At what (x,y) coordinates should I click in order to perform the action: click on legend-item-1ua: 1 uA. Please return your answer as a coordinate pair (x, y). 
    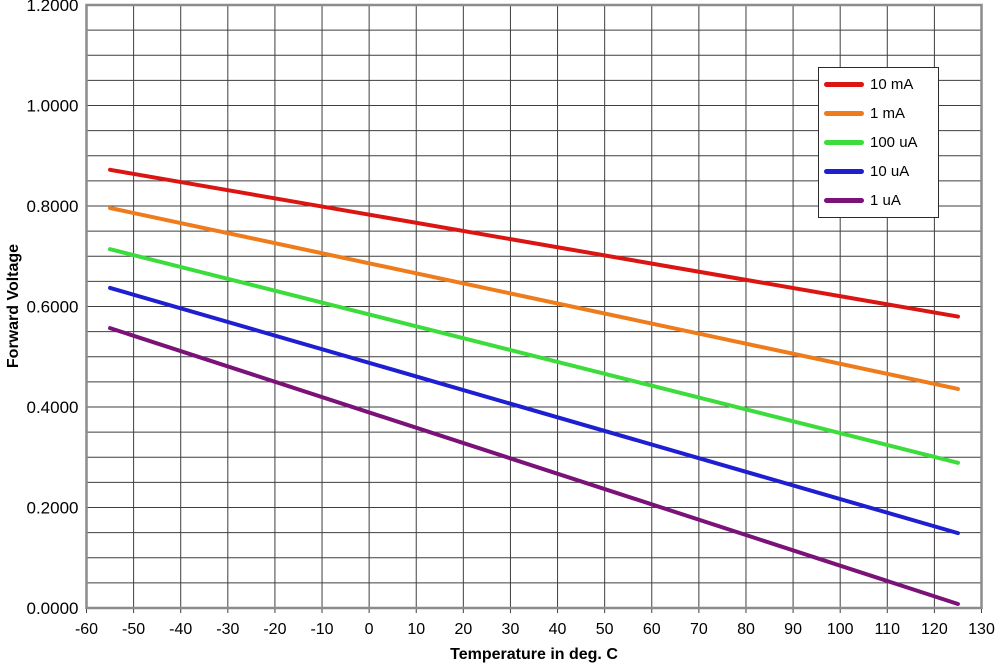
    Looking at the image, I should click on (881, 200).